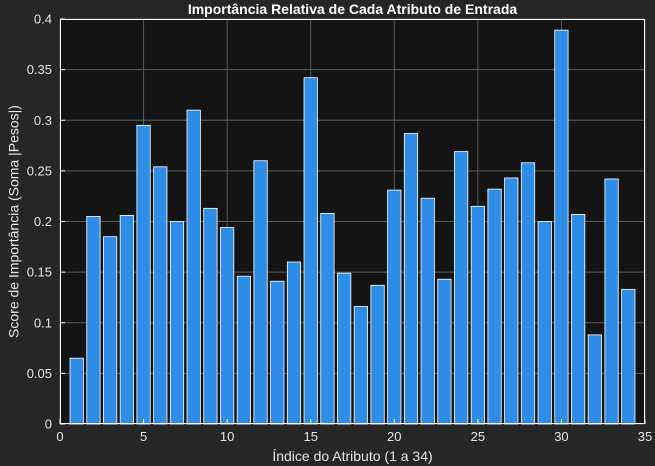 The height and width of the screenshot is (466, 655). Describe the element at coordinates (43, 322) in the screenshot. I see `y-tick-label: 0.1` at that location.